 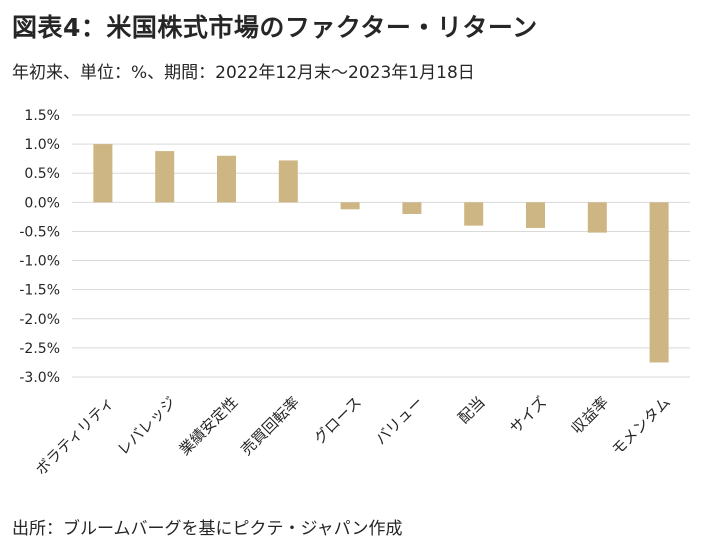 I want to click on y-tick-label: 1.0%, so click(x=42, y=145).